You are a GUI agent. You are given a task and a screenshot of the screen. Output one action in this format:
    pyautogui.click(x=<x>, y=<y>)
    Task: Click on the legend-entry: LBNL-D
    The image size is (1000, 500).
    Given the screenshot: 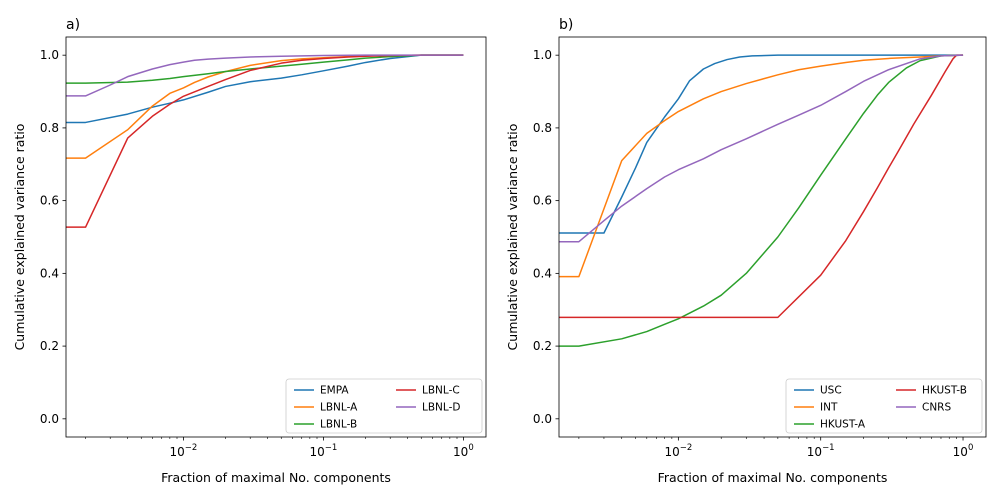 What is the action you would take?
    pyautogui.click(x=441, y=408)
    